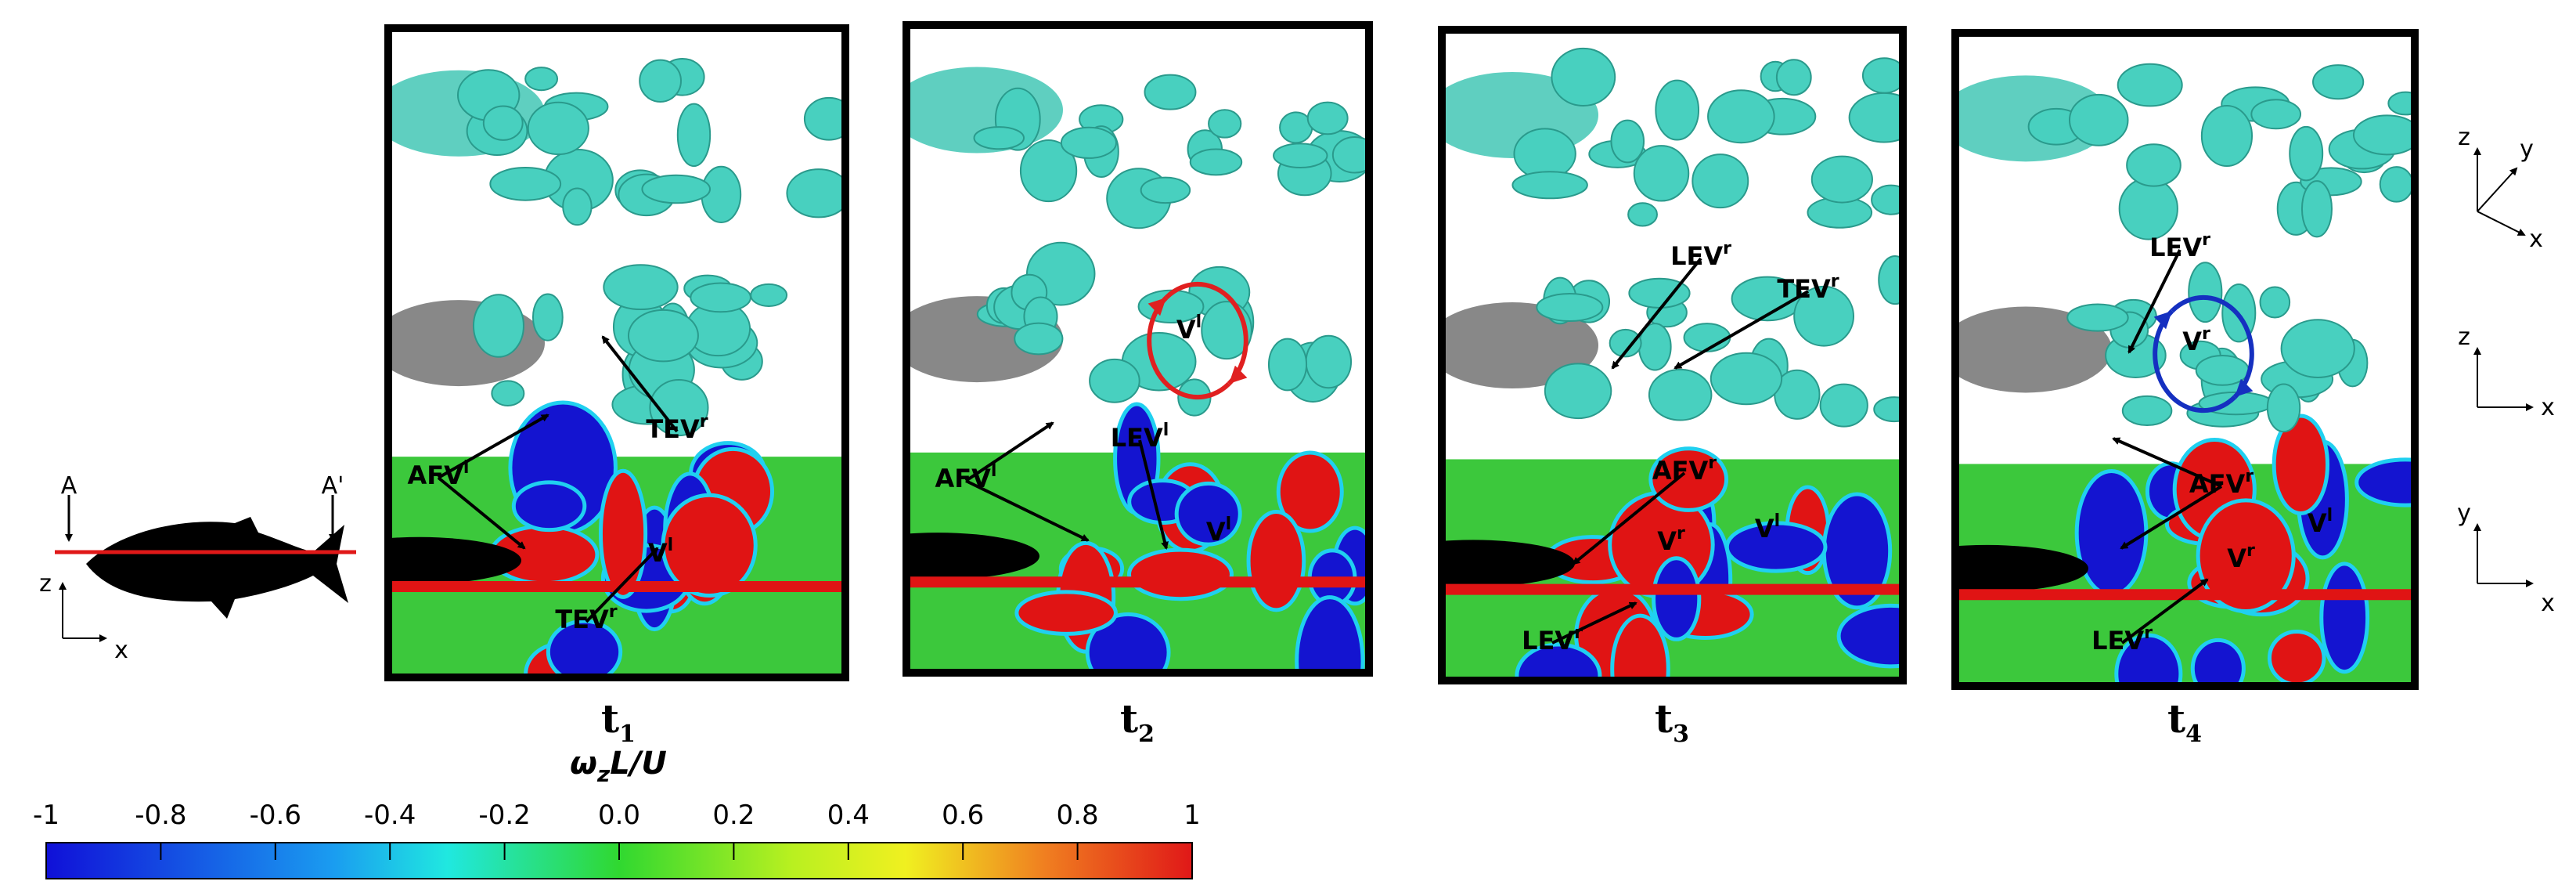  Describe the element at coordinates (1137, 721) in the screenshot. I see `time-label: t2` at that location.